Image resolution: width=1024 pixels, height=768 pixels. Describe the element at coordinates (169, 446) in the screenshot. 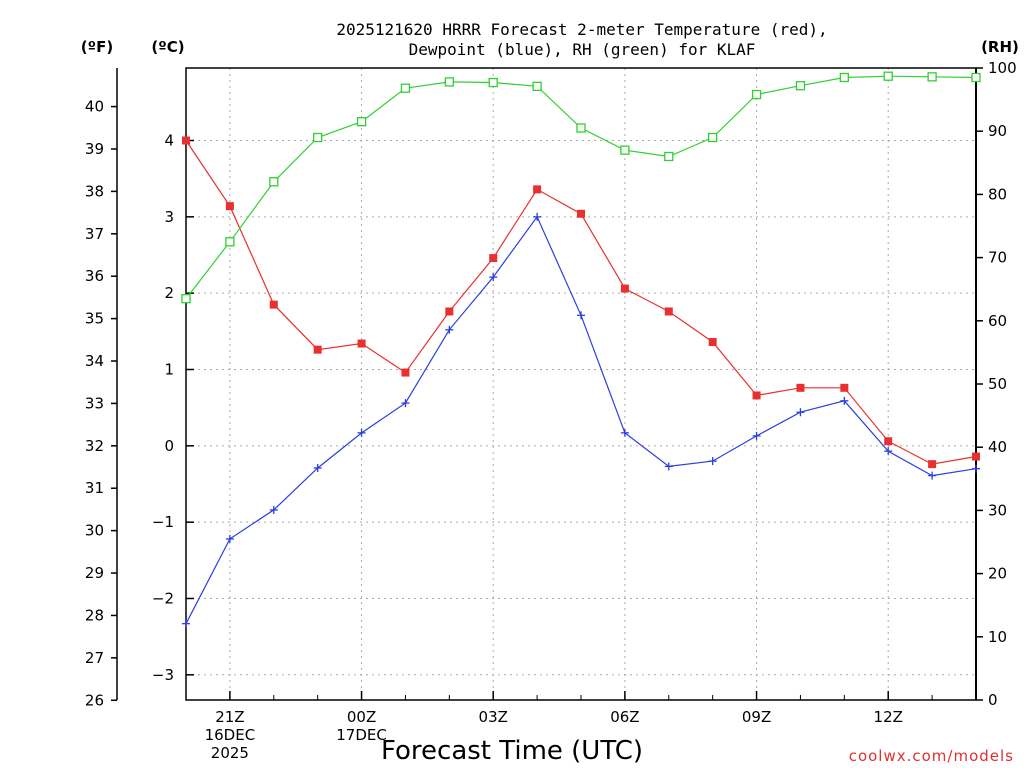

I see `celsius-tick-label: 0` at that location.